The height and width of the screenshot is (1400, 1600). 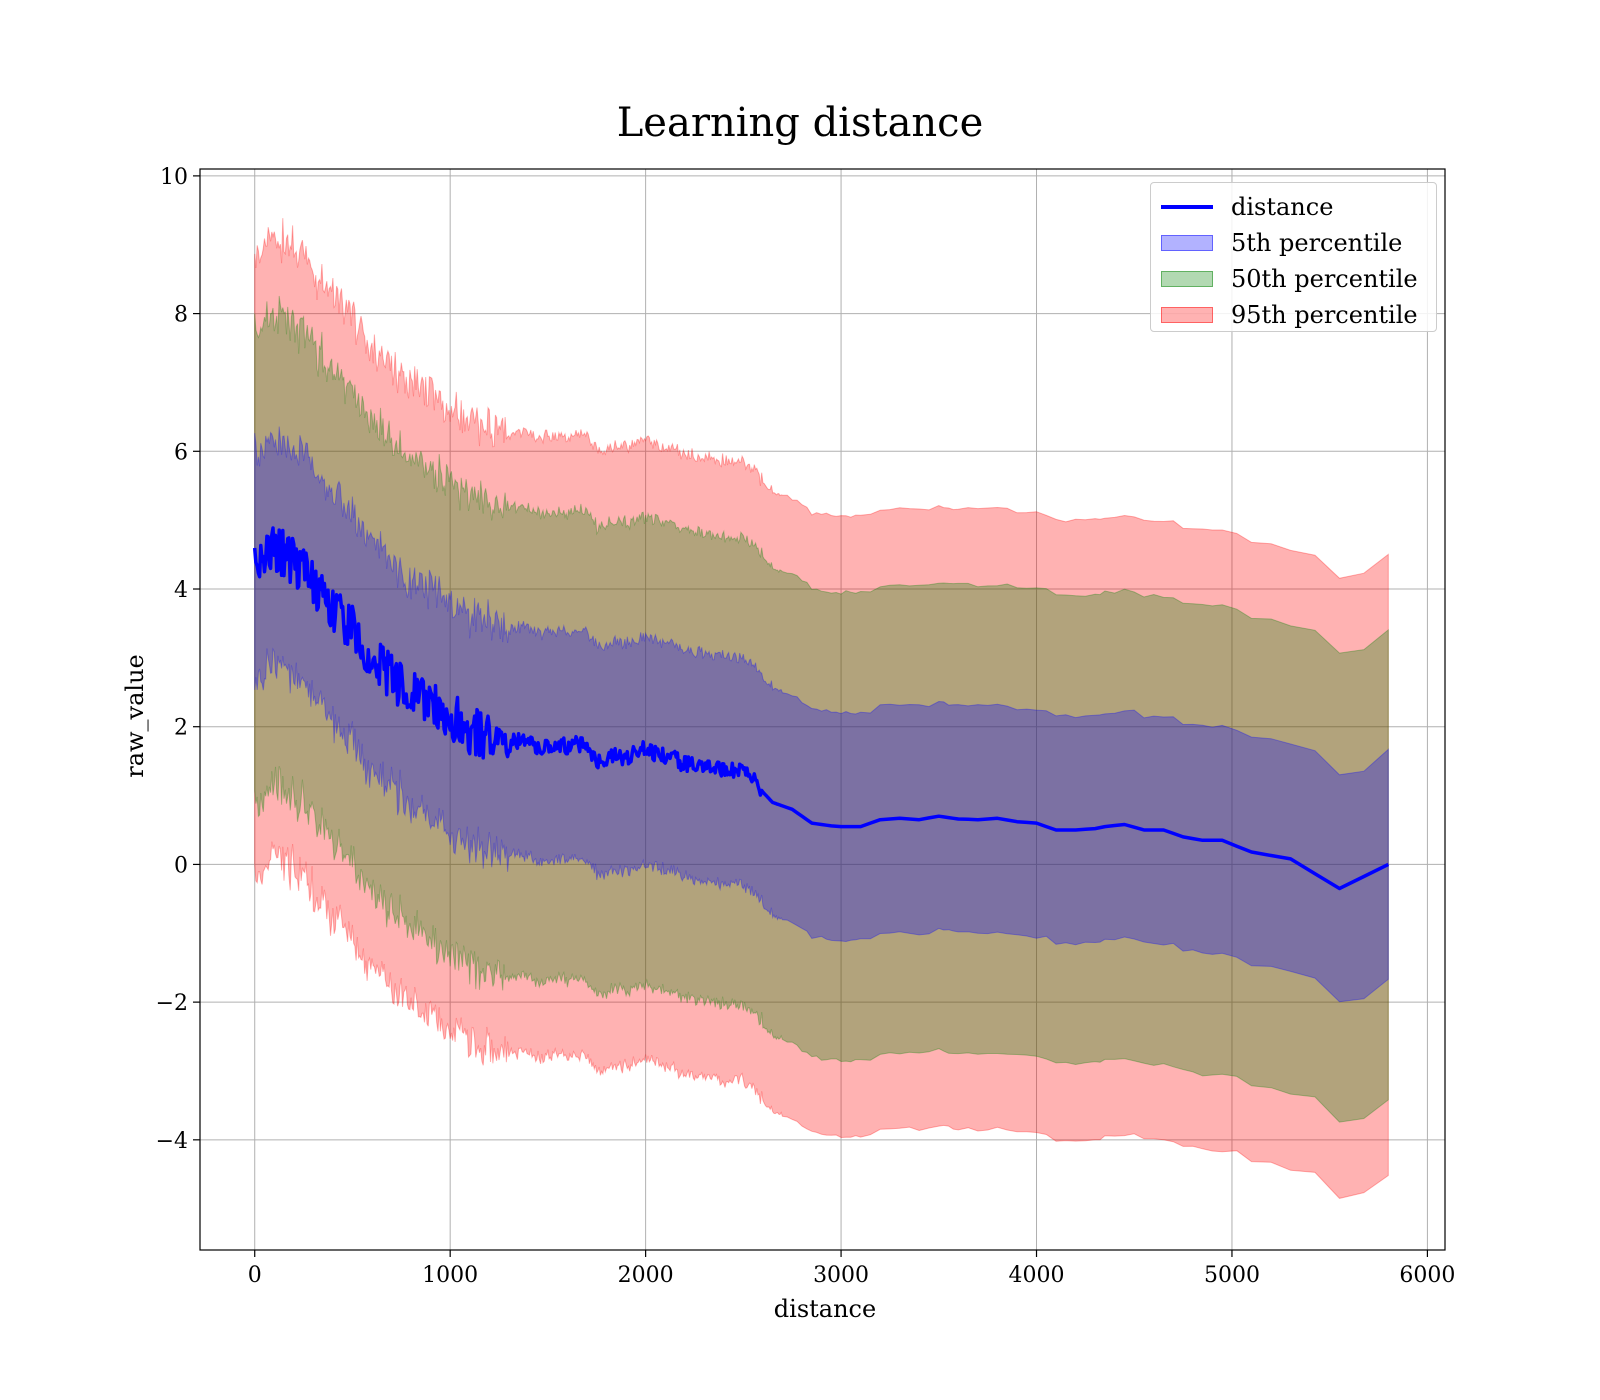 I want to click on y-tick-label: 4, so click(x=181, y=590).